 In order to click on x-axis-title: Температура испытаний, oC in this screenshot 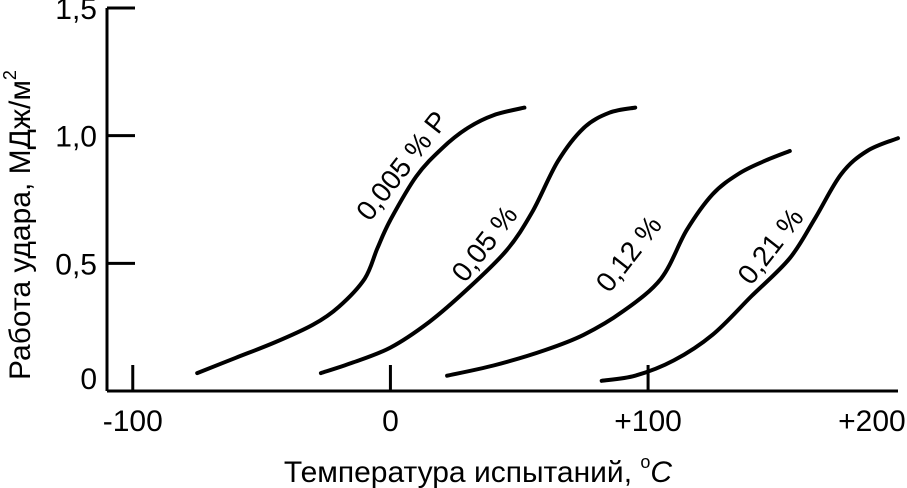, I will do `click(478, 470)`.